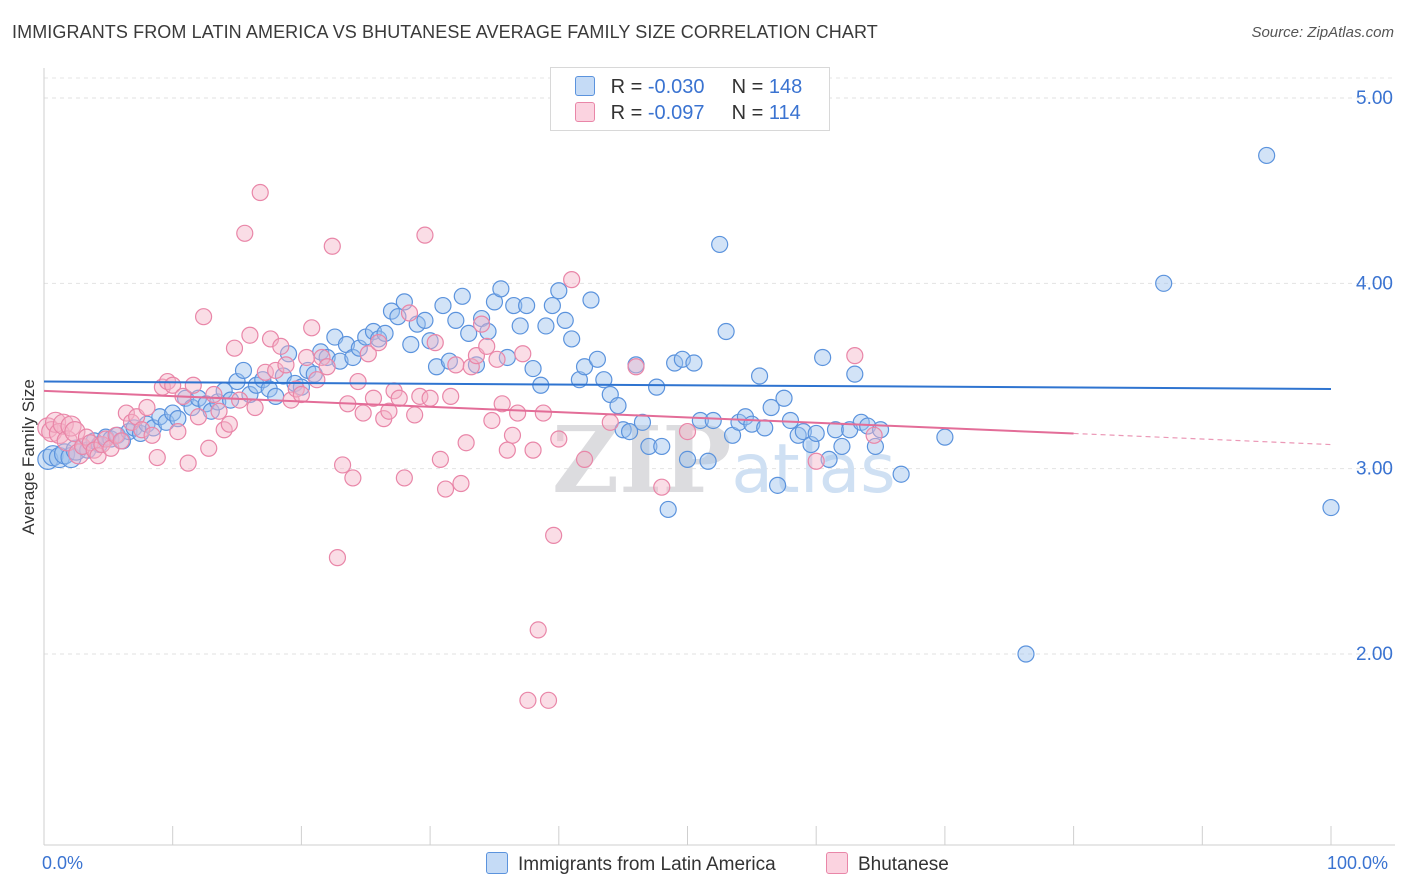  Describe the element at coordinates (785, 87) in the screenshot. I see `n-value: 148` at that location.